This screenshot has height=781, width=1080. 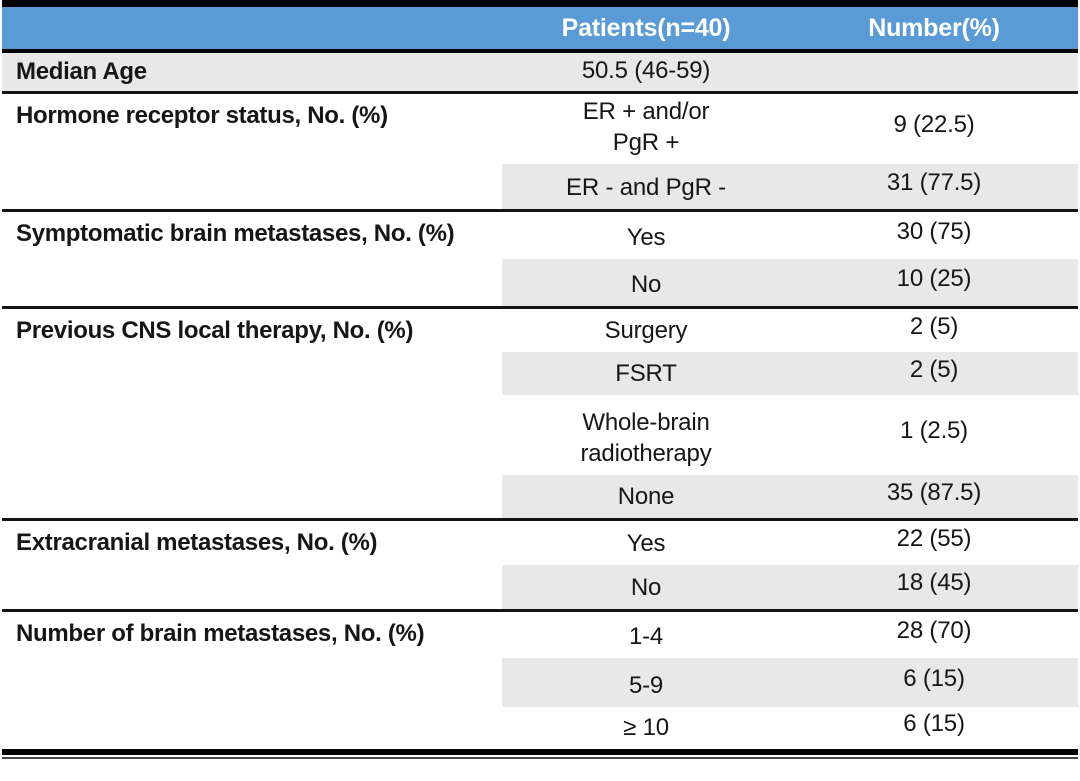 What do you see at coordinates (934, 492) in the screenshot?
I see `count-value: 35 (87.5)` at bounding box center [934, 492].